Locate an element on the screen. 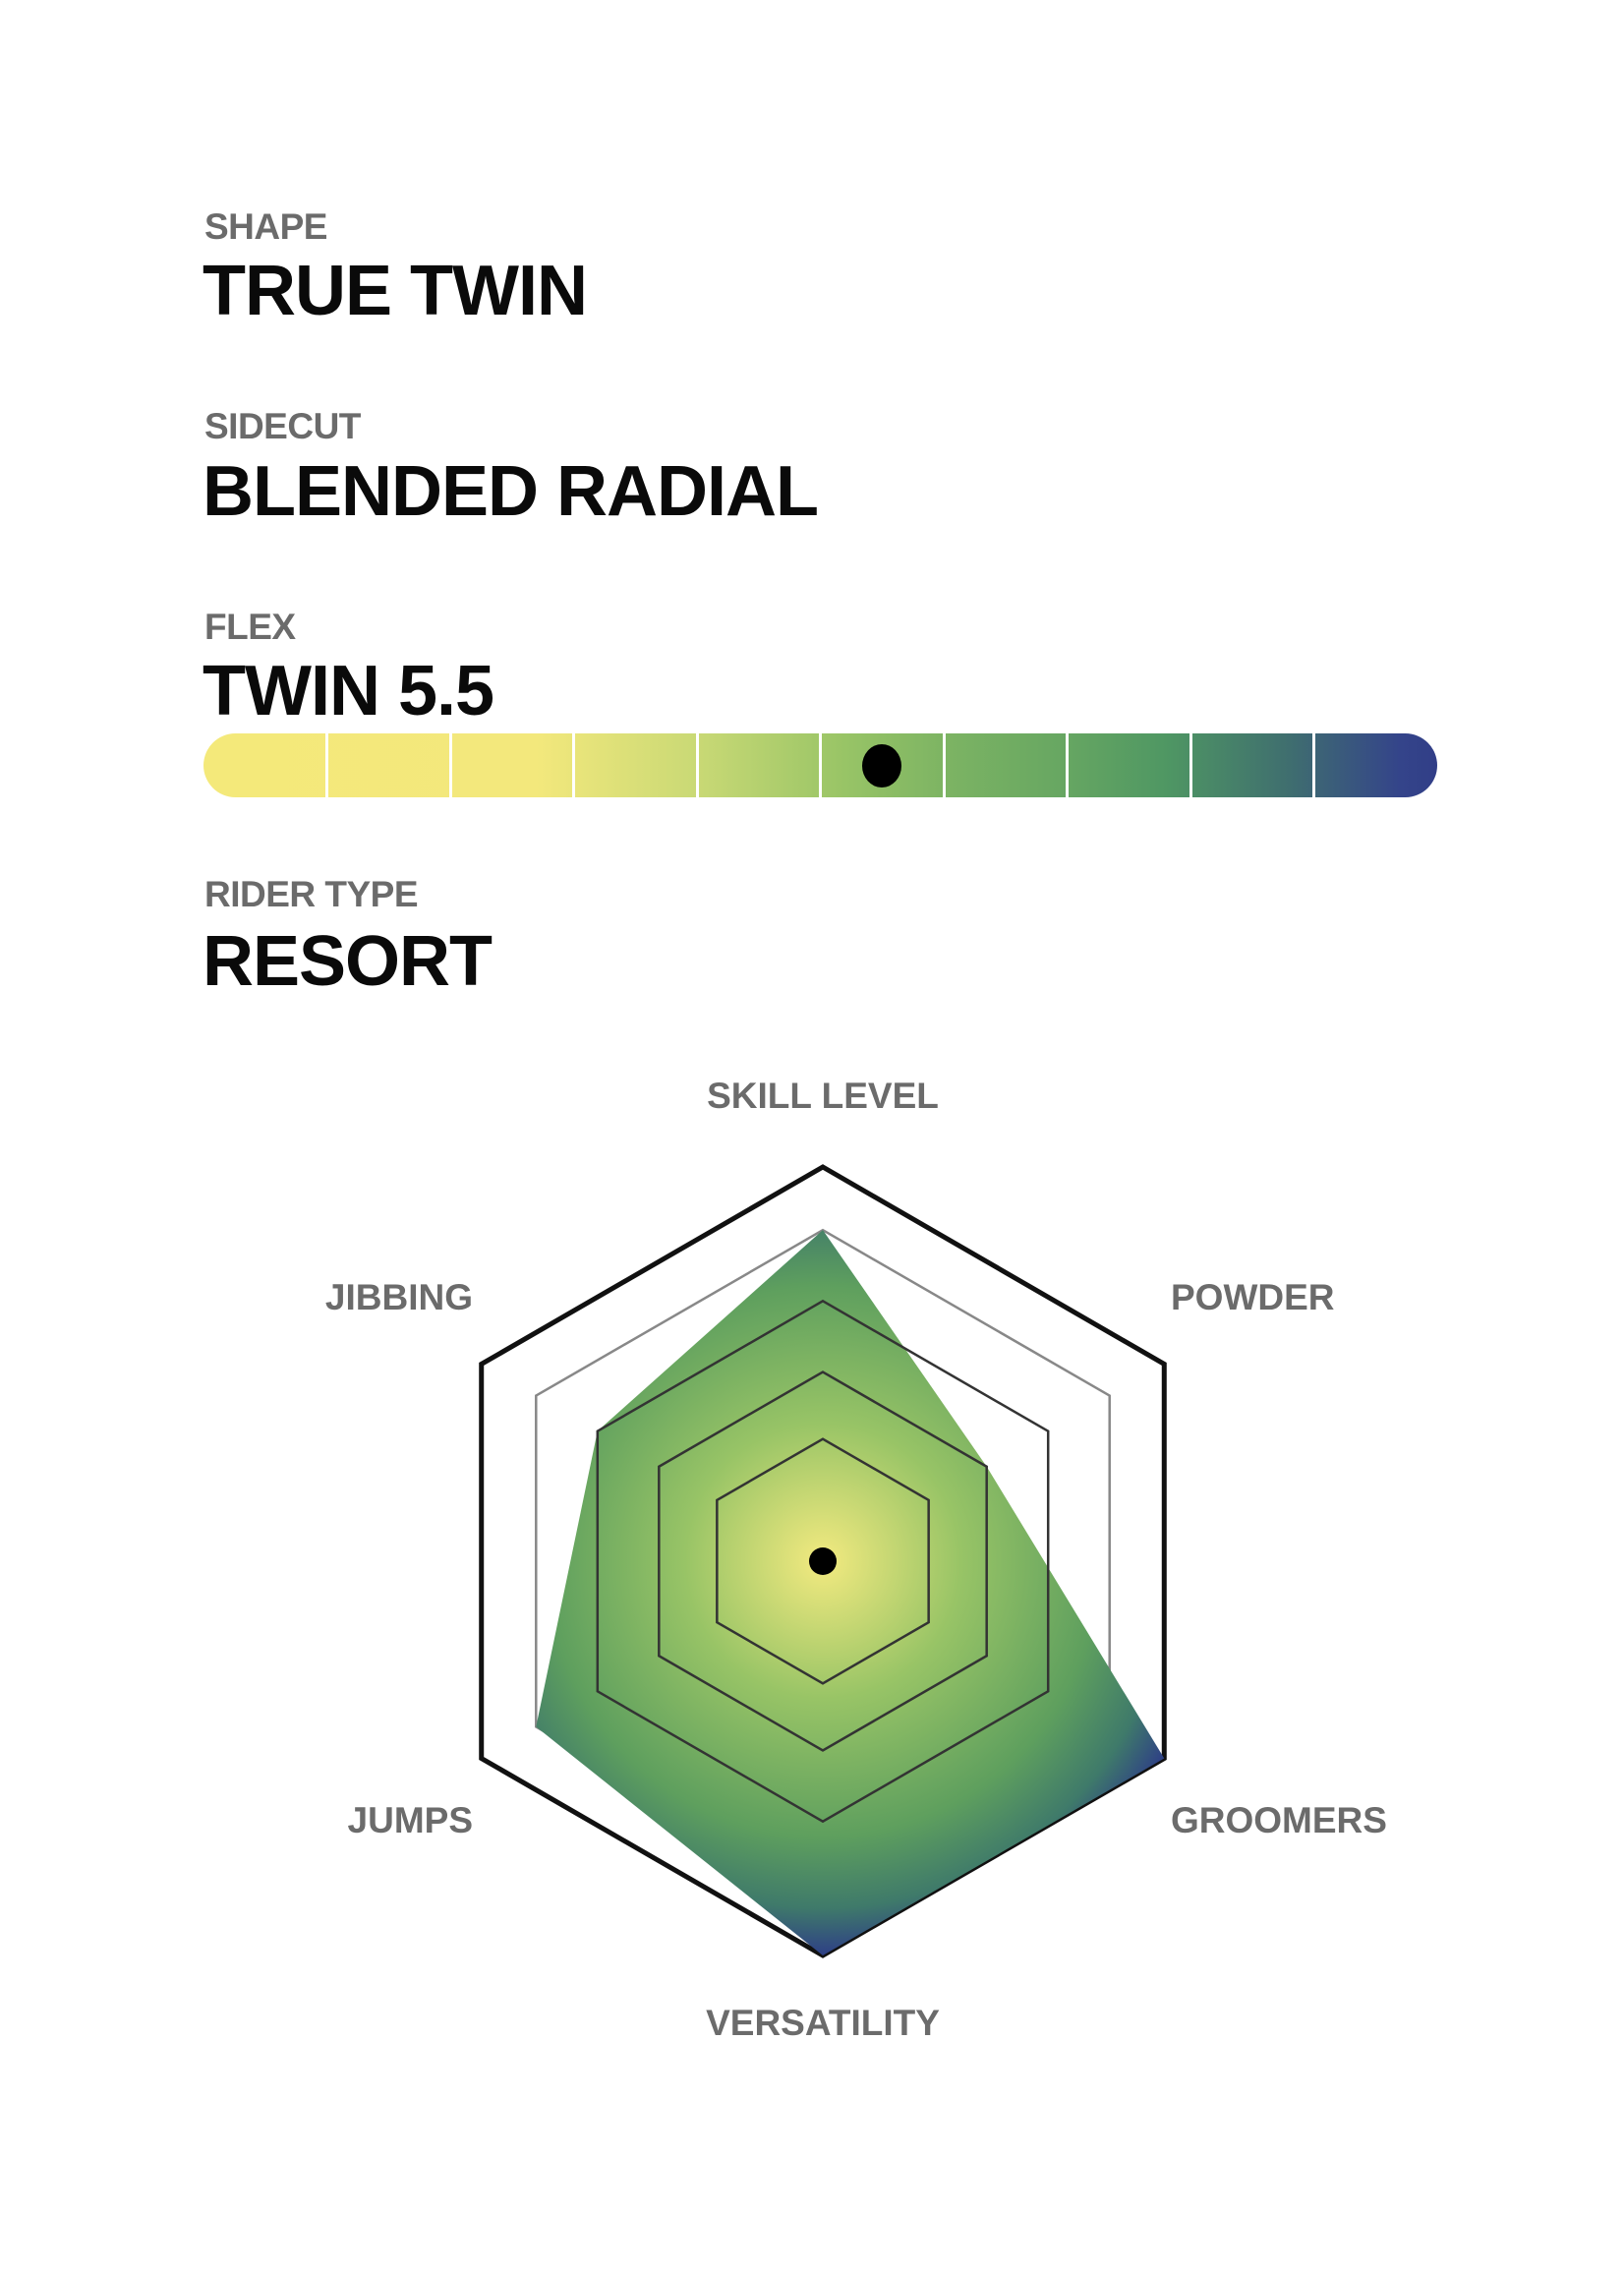  spec-shape-value: TRUE TWIN is located at coordinates (395, 291).